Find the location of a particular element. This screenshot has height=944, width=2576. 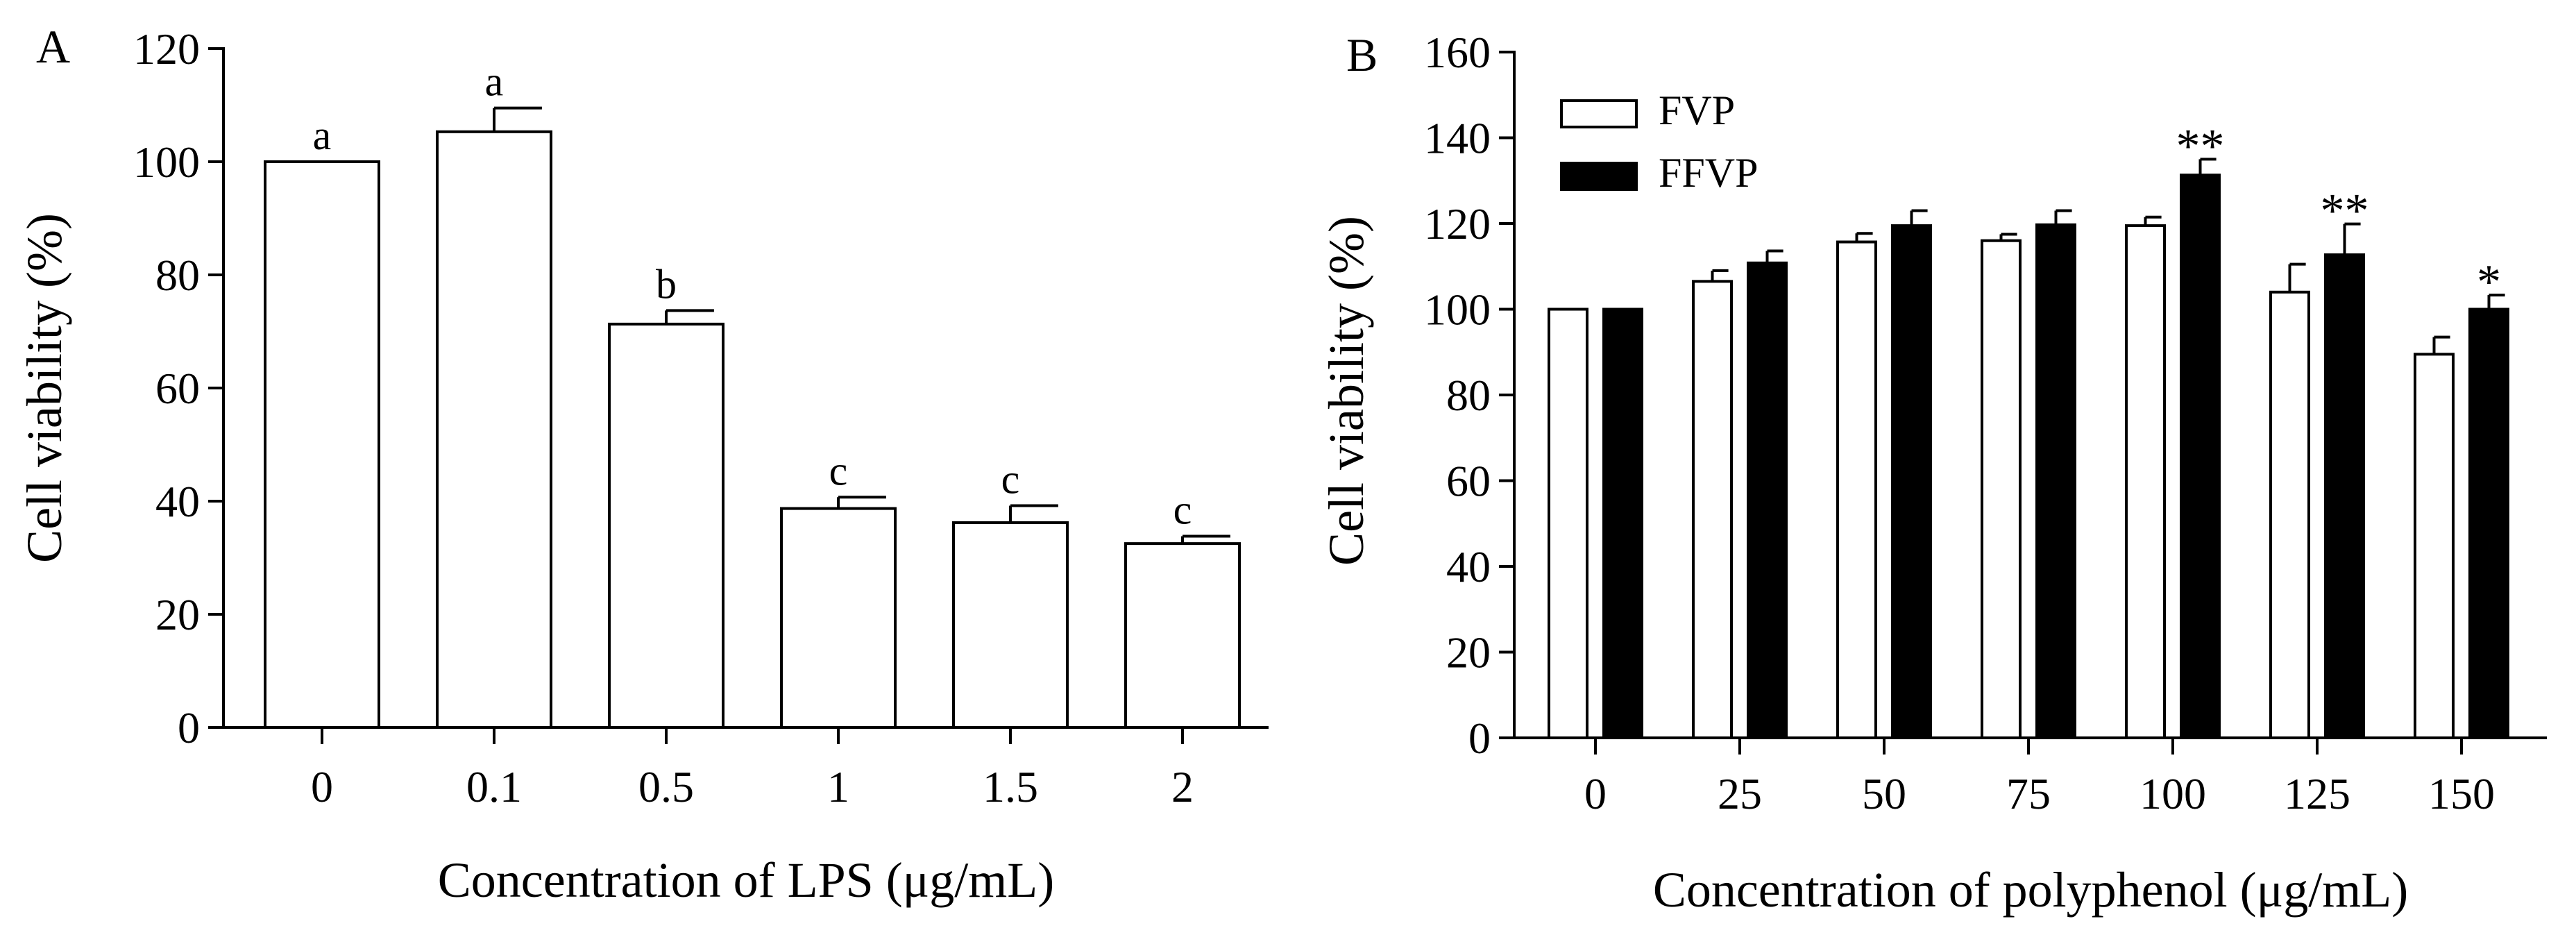

x-tick-label: 1.5 is located at coordinates (1011, 786).